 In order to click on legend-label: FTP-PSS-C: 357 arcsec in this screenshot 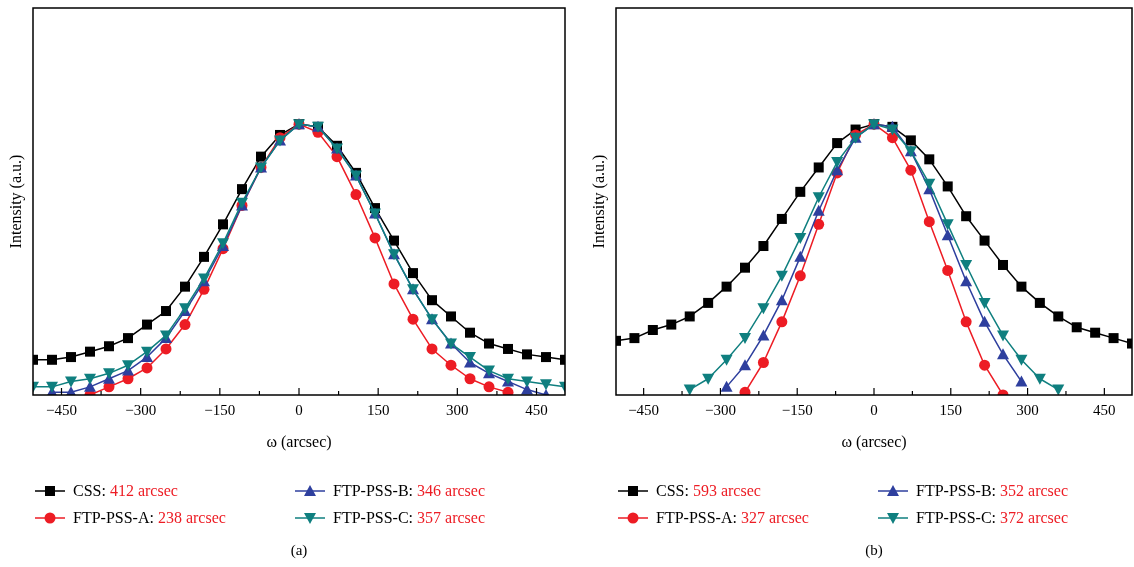, I will do `click(409, 517)`.